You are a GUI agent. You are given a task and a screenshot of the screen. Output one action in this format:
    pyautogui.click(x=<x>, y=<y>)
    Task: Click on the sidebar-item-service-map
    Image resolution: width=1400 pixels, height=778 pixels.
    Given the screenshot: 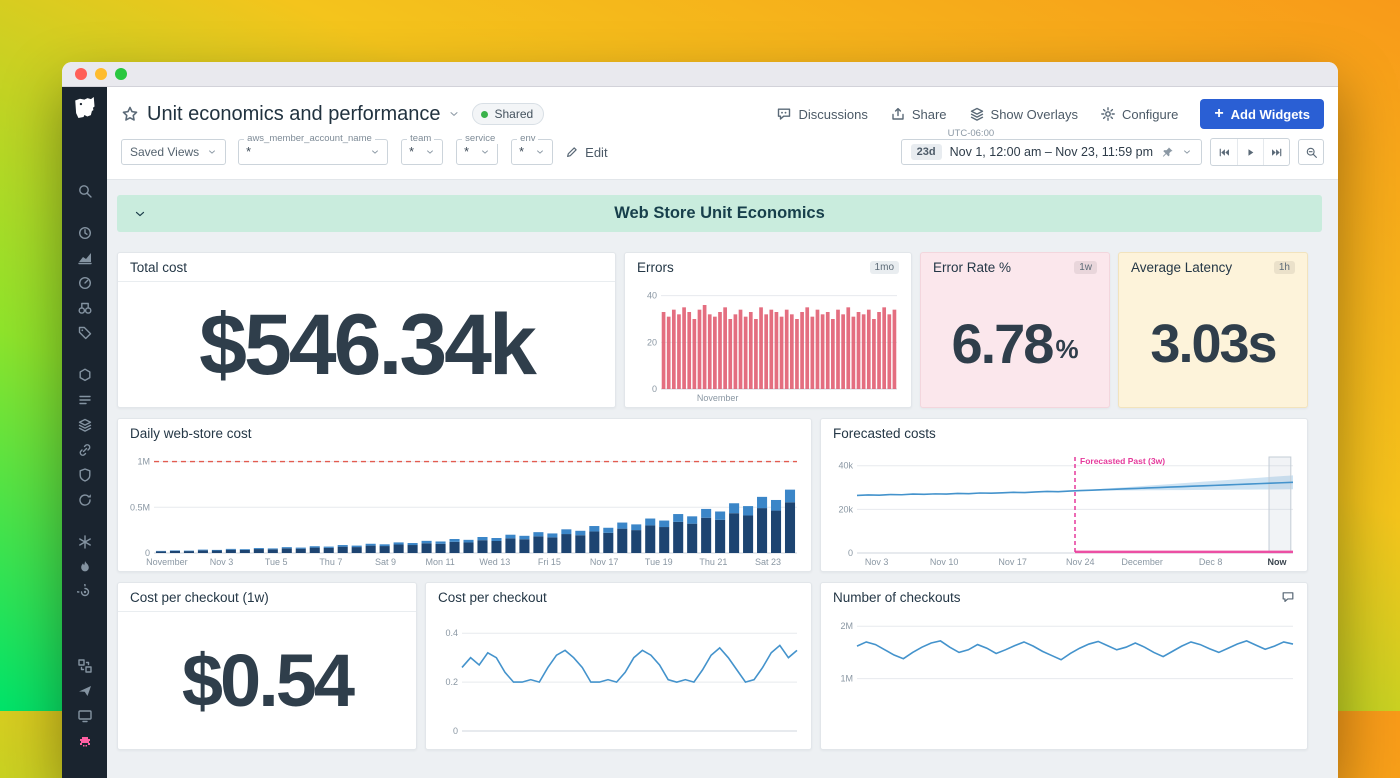 What is the action you would take?
    pyautogui.click(x=85, y=450)
    